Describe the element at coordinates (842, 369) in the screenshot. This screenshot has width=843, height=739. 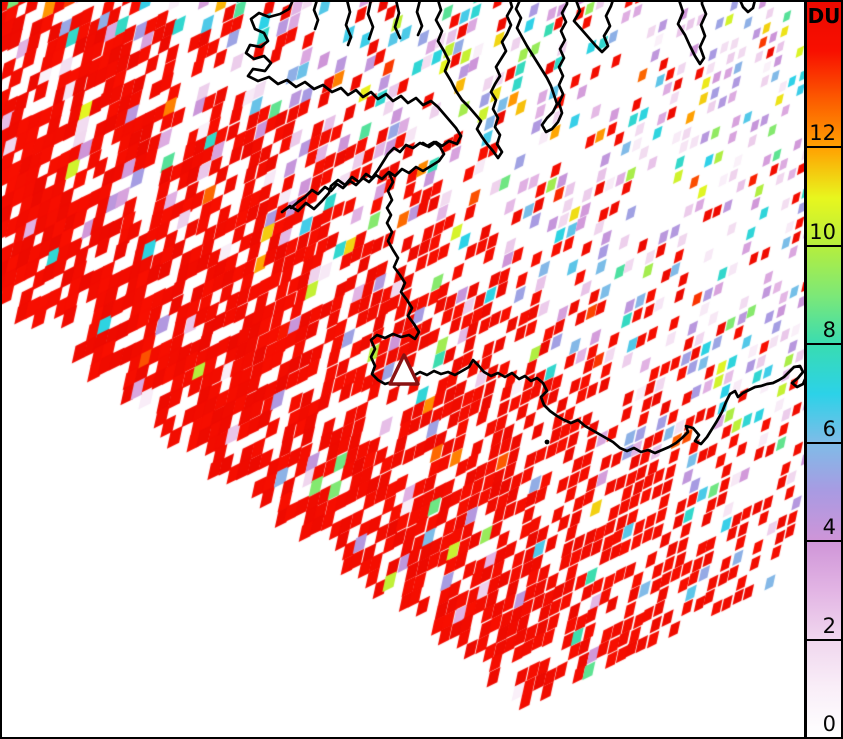
I see `figure-frame-right` at that location.